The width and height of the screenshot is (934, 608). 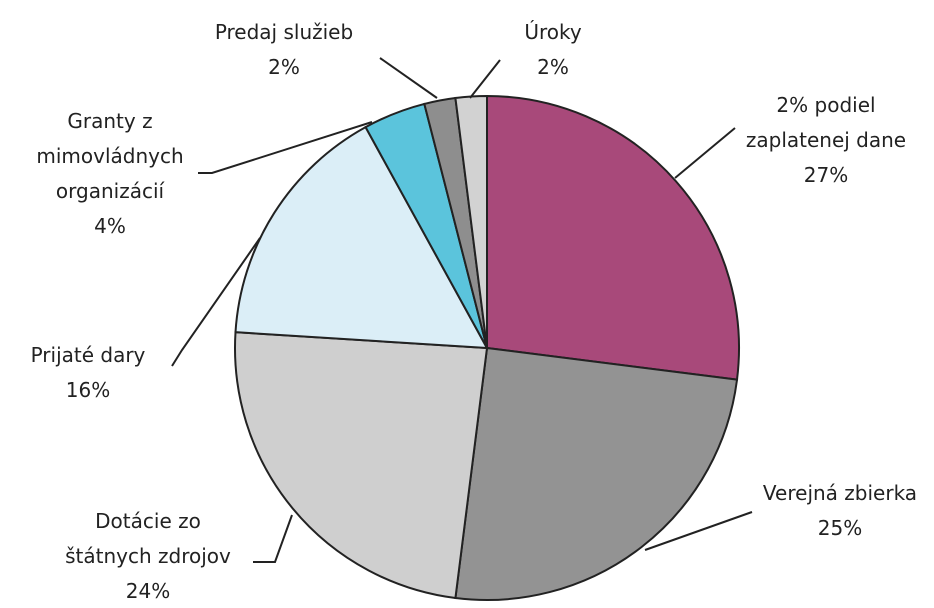 What do you see at coordinates (110, 156) in the screenshot?
I see `category-name: Granty z mimovládnych organizácií` at bounding box center [110, 156].